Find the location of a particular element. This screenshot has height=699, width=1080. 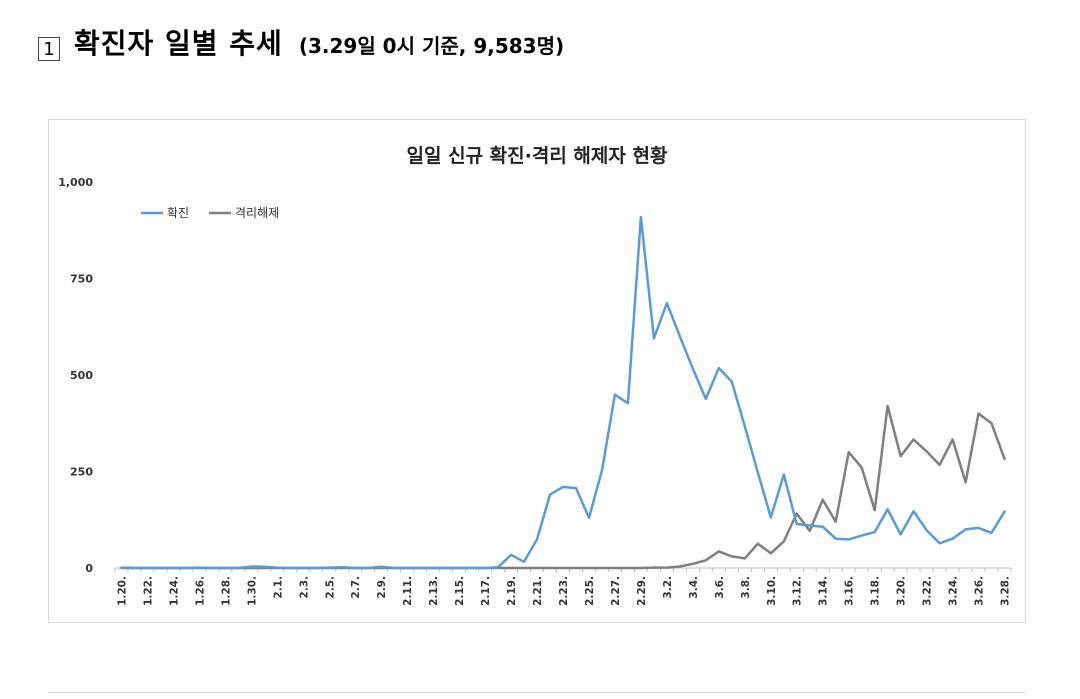

x-tick-label: 3.16. is located at coordinates (850, 591).